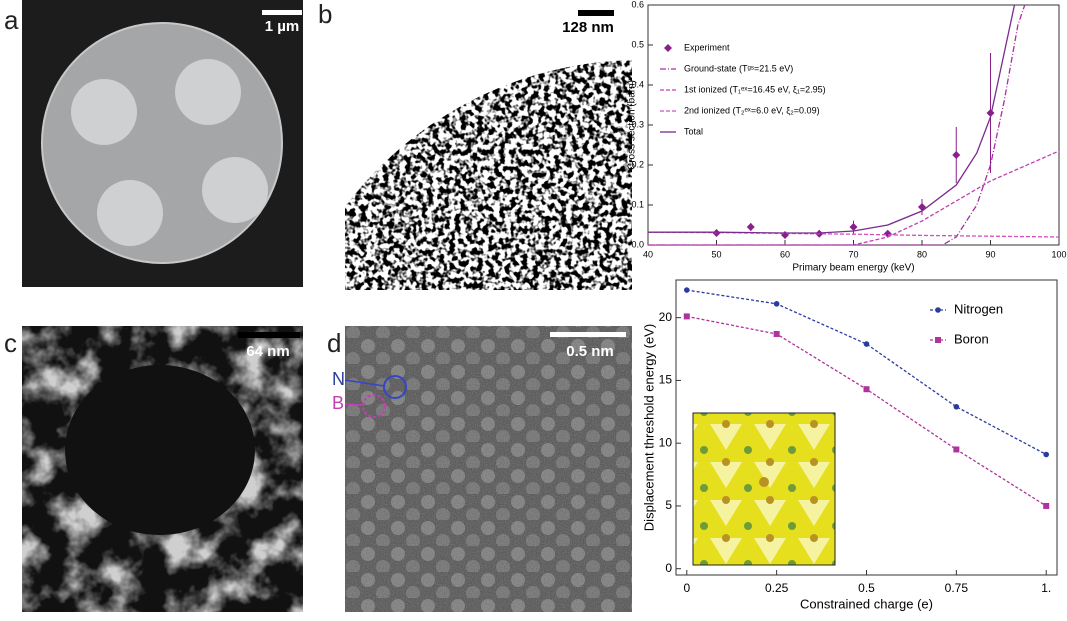 The height and width of the screenshot is (621, 1067). Describe the element at coordinates (668, 505) in the screenshot. I see `y-tick-label: 5` at that location.